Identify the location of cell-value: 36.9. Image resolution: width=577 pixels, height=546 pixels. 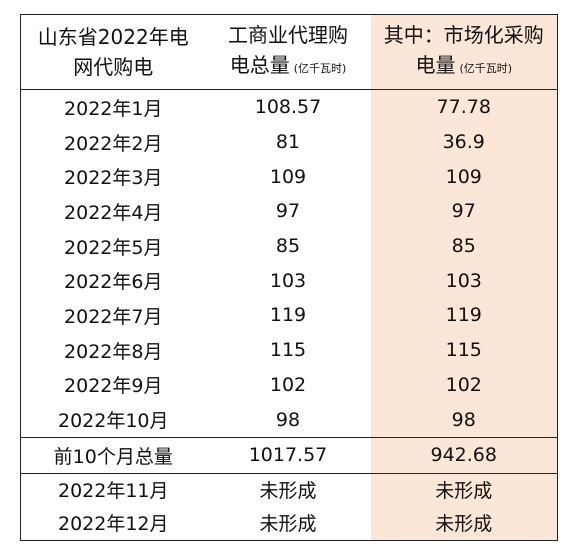
(464, 142).